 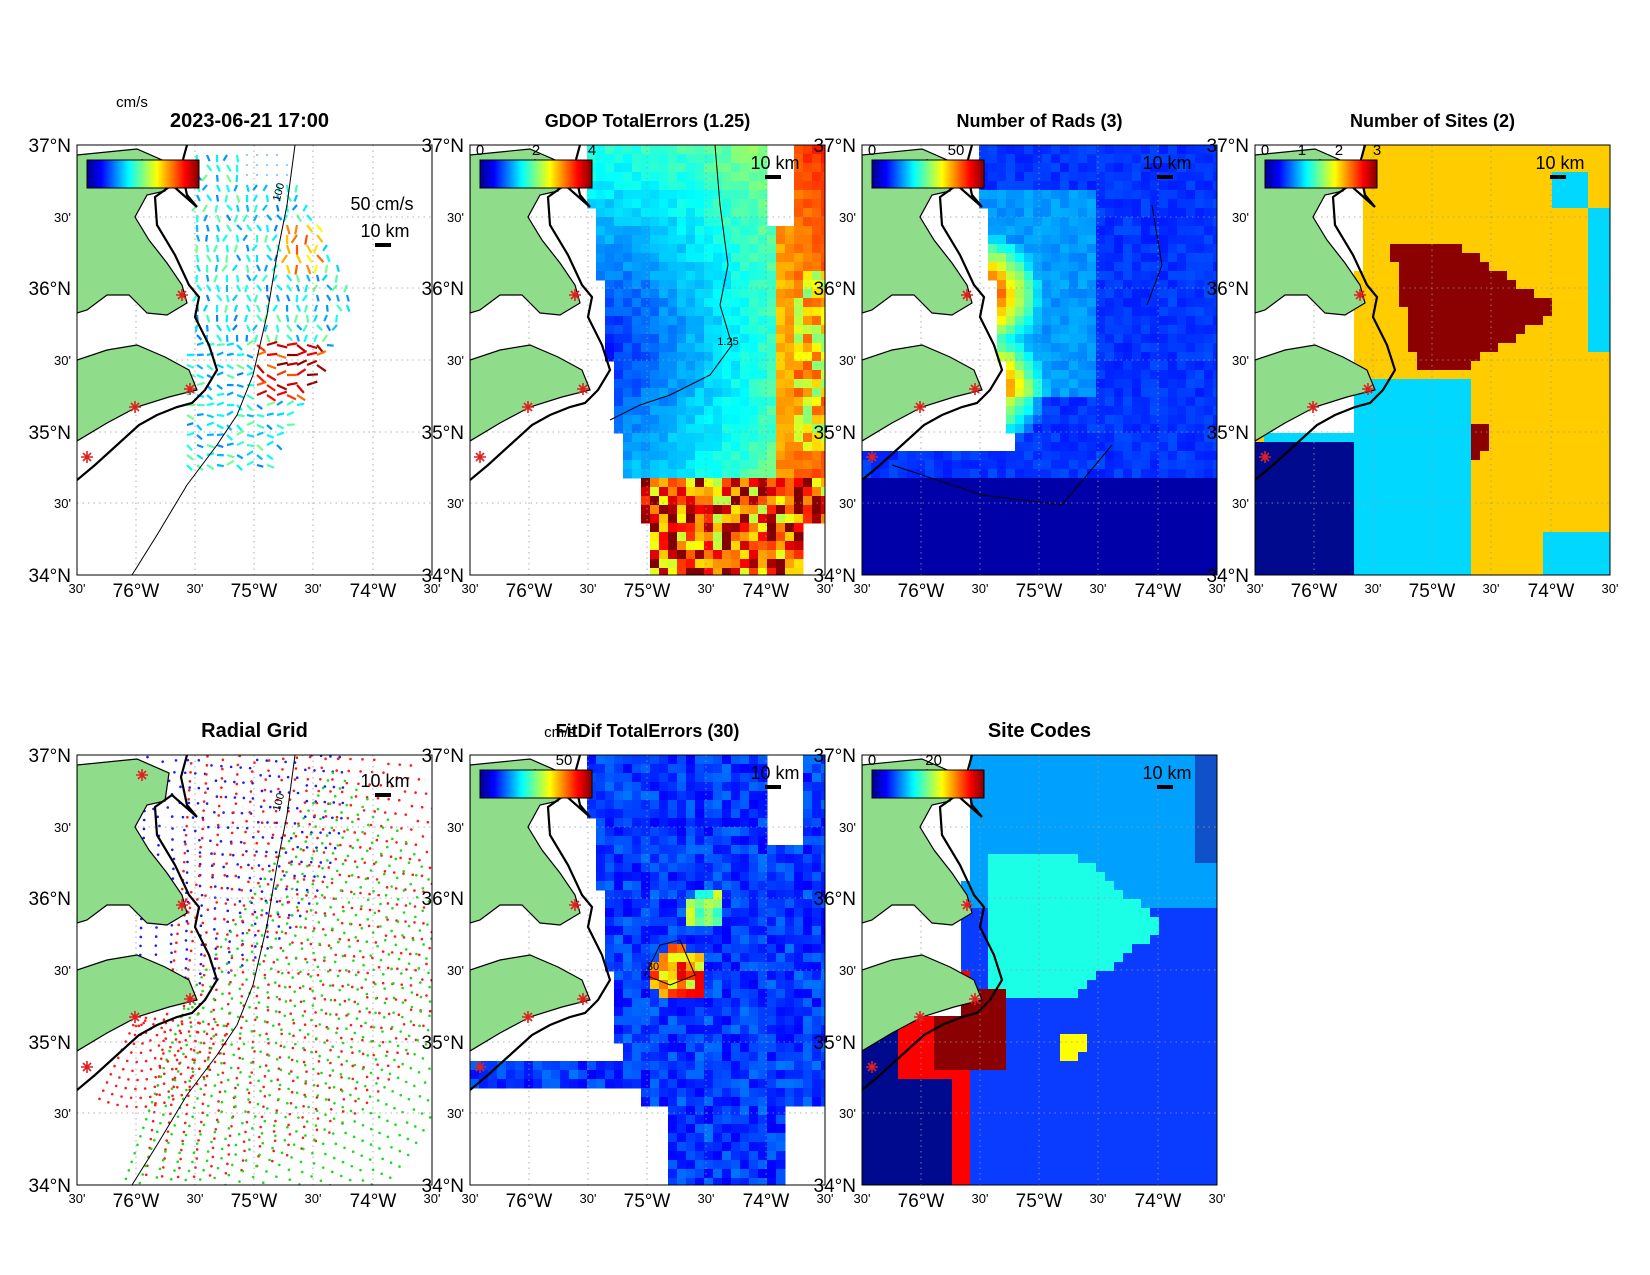 I want to click on scale-bar-icon, so click(x=383, y=245).